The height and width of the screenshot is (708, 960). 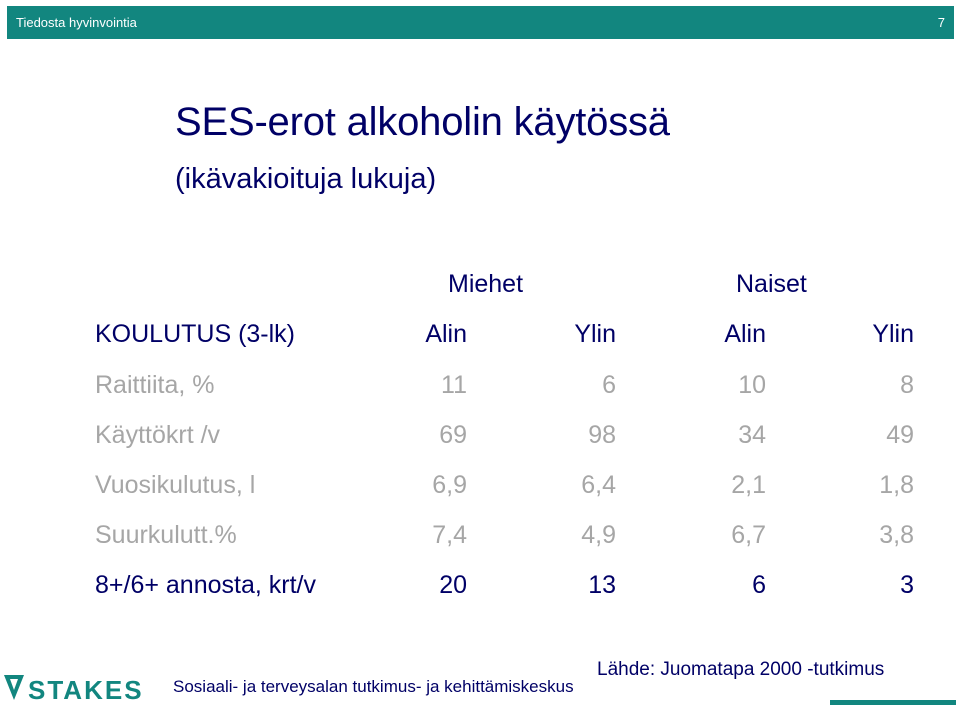 I want to click on header-bar: Tiedosta hyvinvointia 7, so click(x=480, y=22).